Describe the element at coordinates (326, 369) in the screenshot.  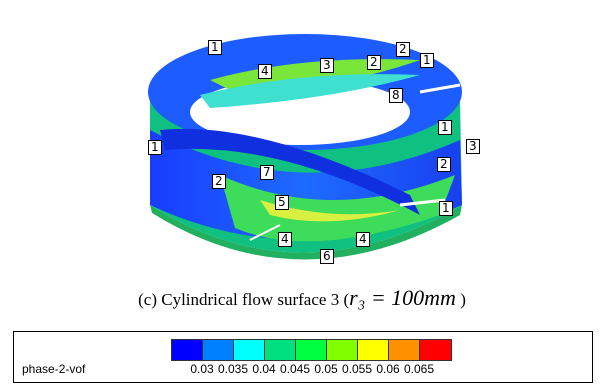
I see `legend-tick: 0.05` at that location.